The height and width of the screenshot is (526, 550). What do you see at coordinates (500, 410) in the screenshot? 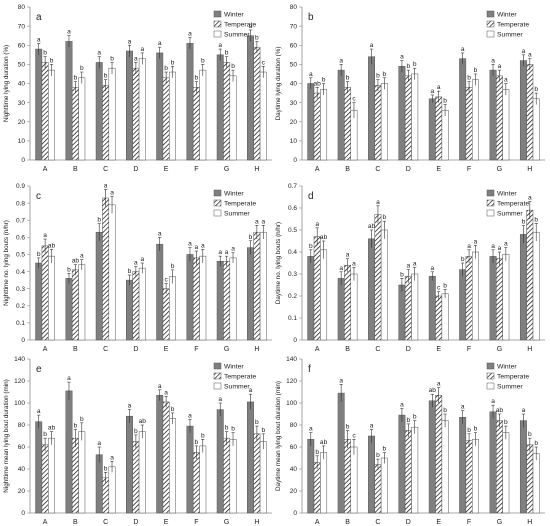
I see `sig-label-f-G-temperate: ab` at bounding box center [500, 410].